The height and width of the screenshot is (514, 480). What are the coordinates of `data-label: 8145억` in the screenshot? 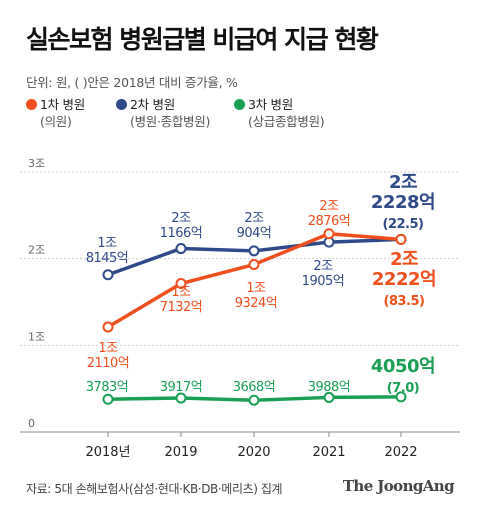 It's located at (107, 258).